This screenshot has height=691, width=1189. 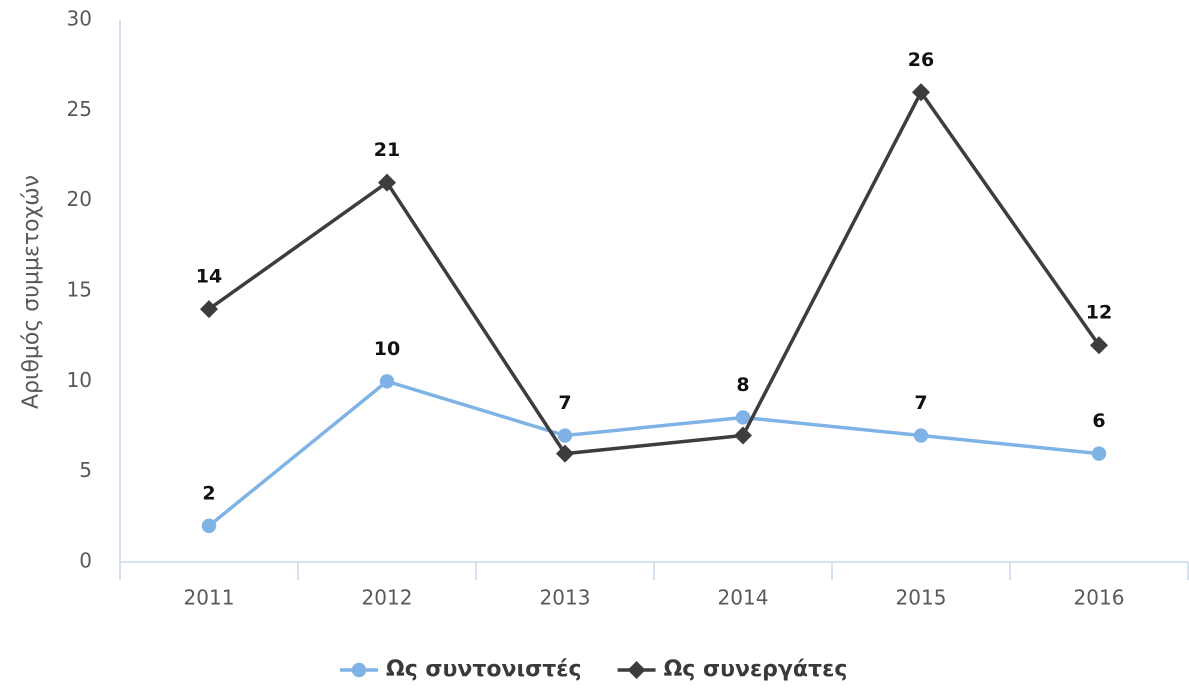 What do you see at coordinates (79, 290) in the screenshot?
I see `y-tick-label: 15` at bounding box center [79, 290].